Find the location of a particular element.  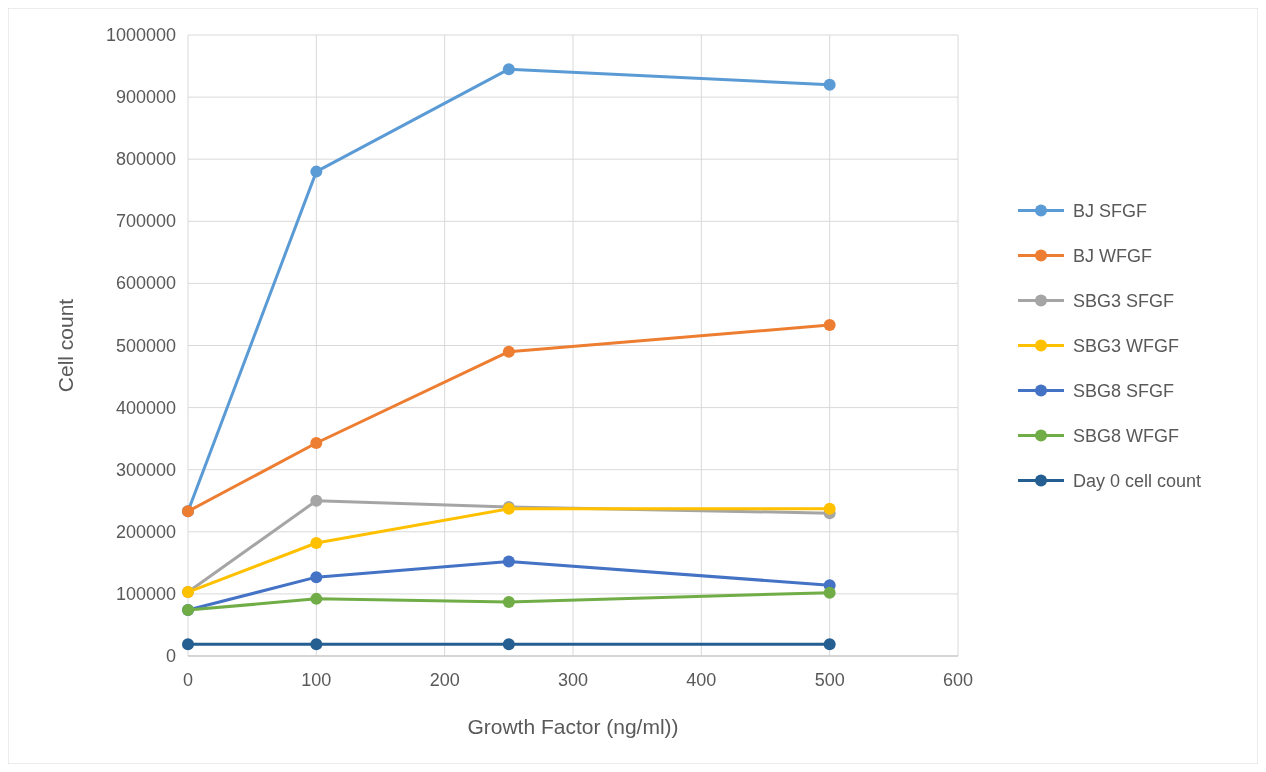

legend-label: BJ SFGF is located at coordinates (1110, 210).